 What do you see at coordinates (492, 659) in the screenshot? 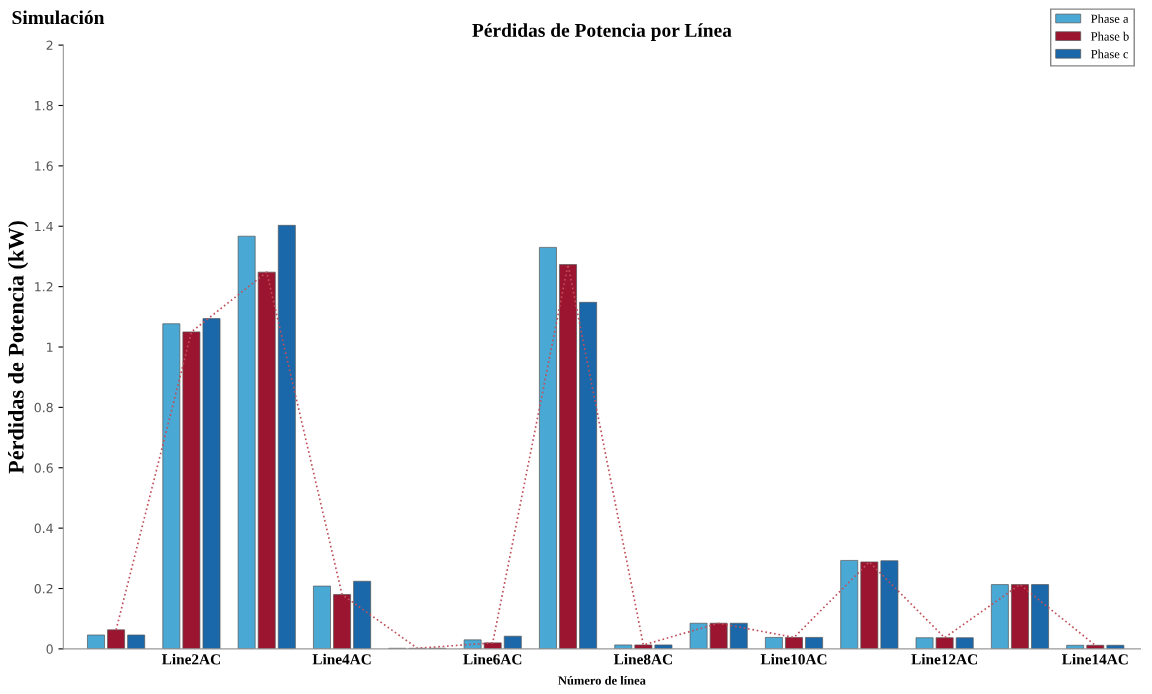
I see `x-tick-label: Line6AC` at bounding box center [492, 659].